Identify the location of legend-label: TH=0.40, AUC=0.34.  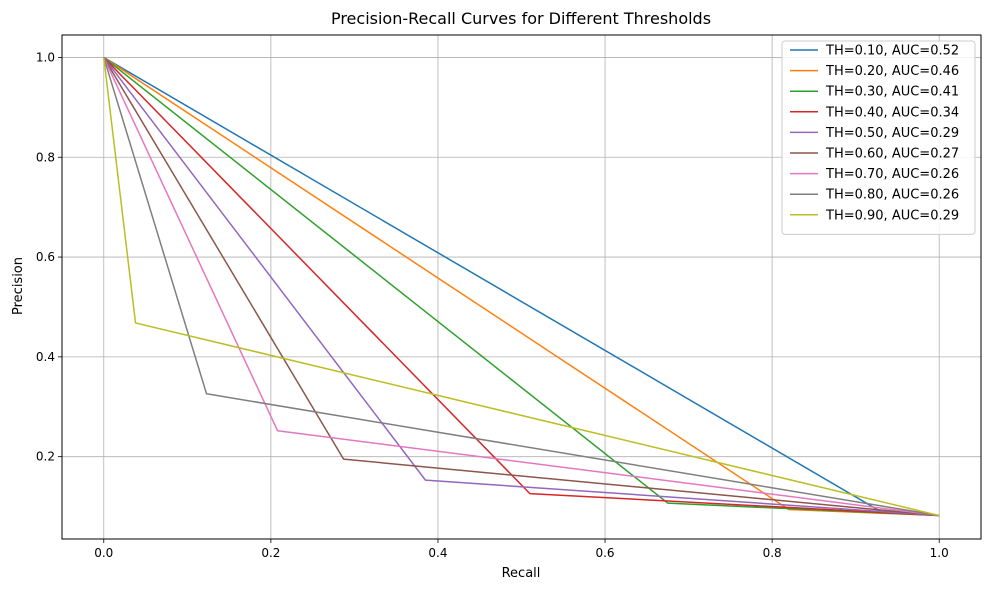
(892, 112).